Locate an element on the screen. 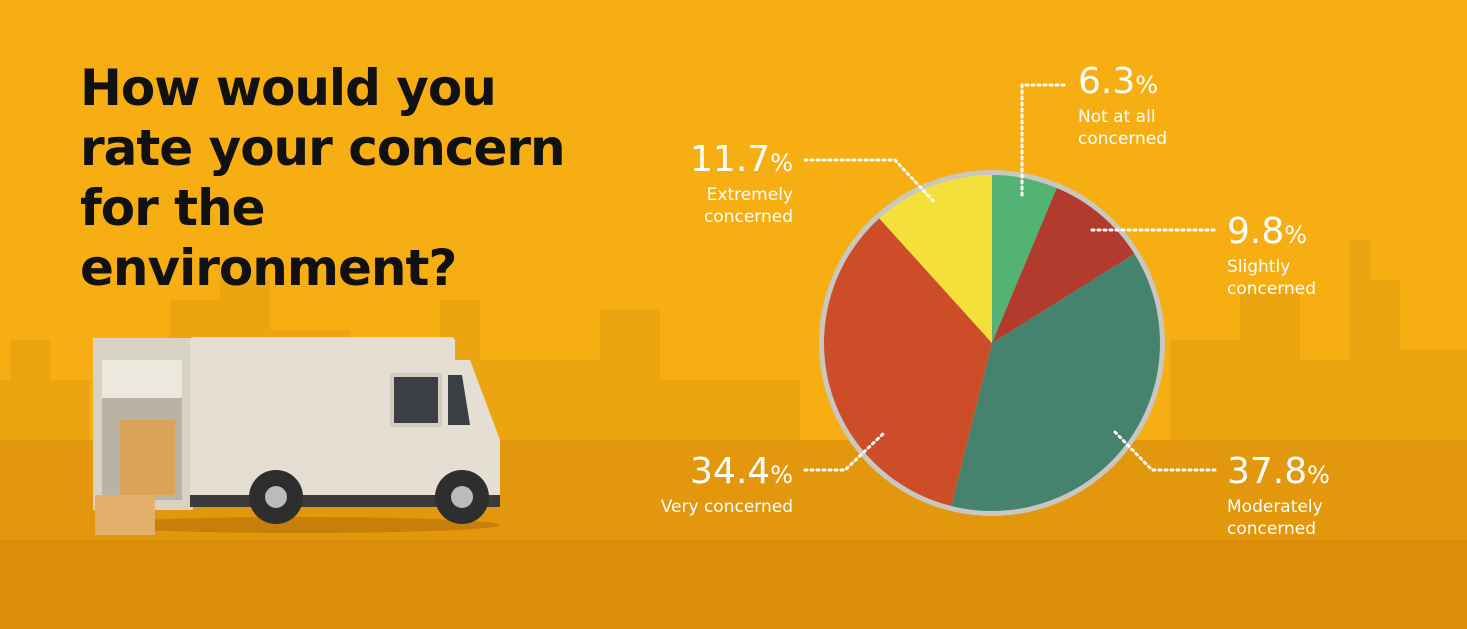 This screenshot has height=629, width=1467. value-label: 9.8% is located at coordinates (1267, 231).